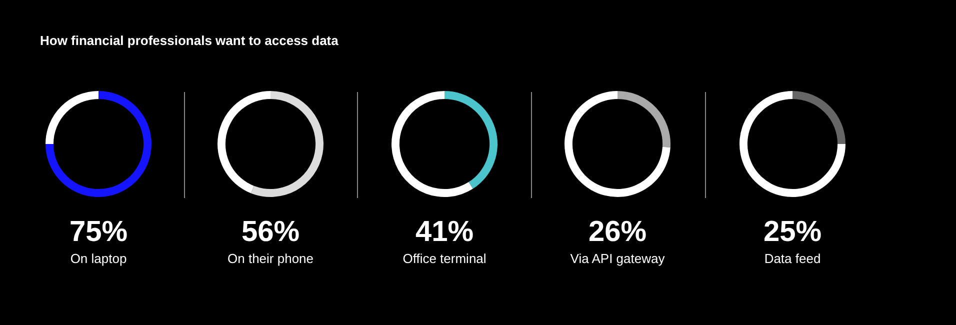 This screenshot has height=325, width=956. What do you see at coordinates (617, 258) in the screenshot?
I see `text: Via API gateway` at bounding box center [617, 258].